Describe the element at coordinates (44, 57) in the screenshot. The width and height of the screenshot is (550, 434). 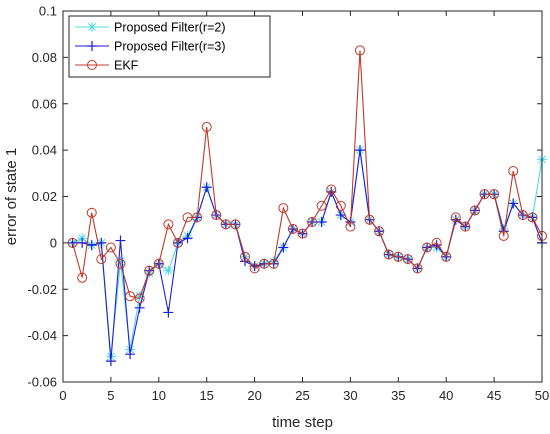
I see `y-tick-label: 0.08` at that location.